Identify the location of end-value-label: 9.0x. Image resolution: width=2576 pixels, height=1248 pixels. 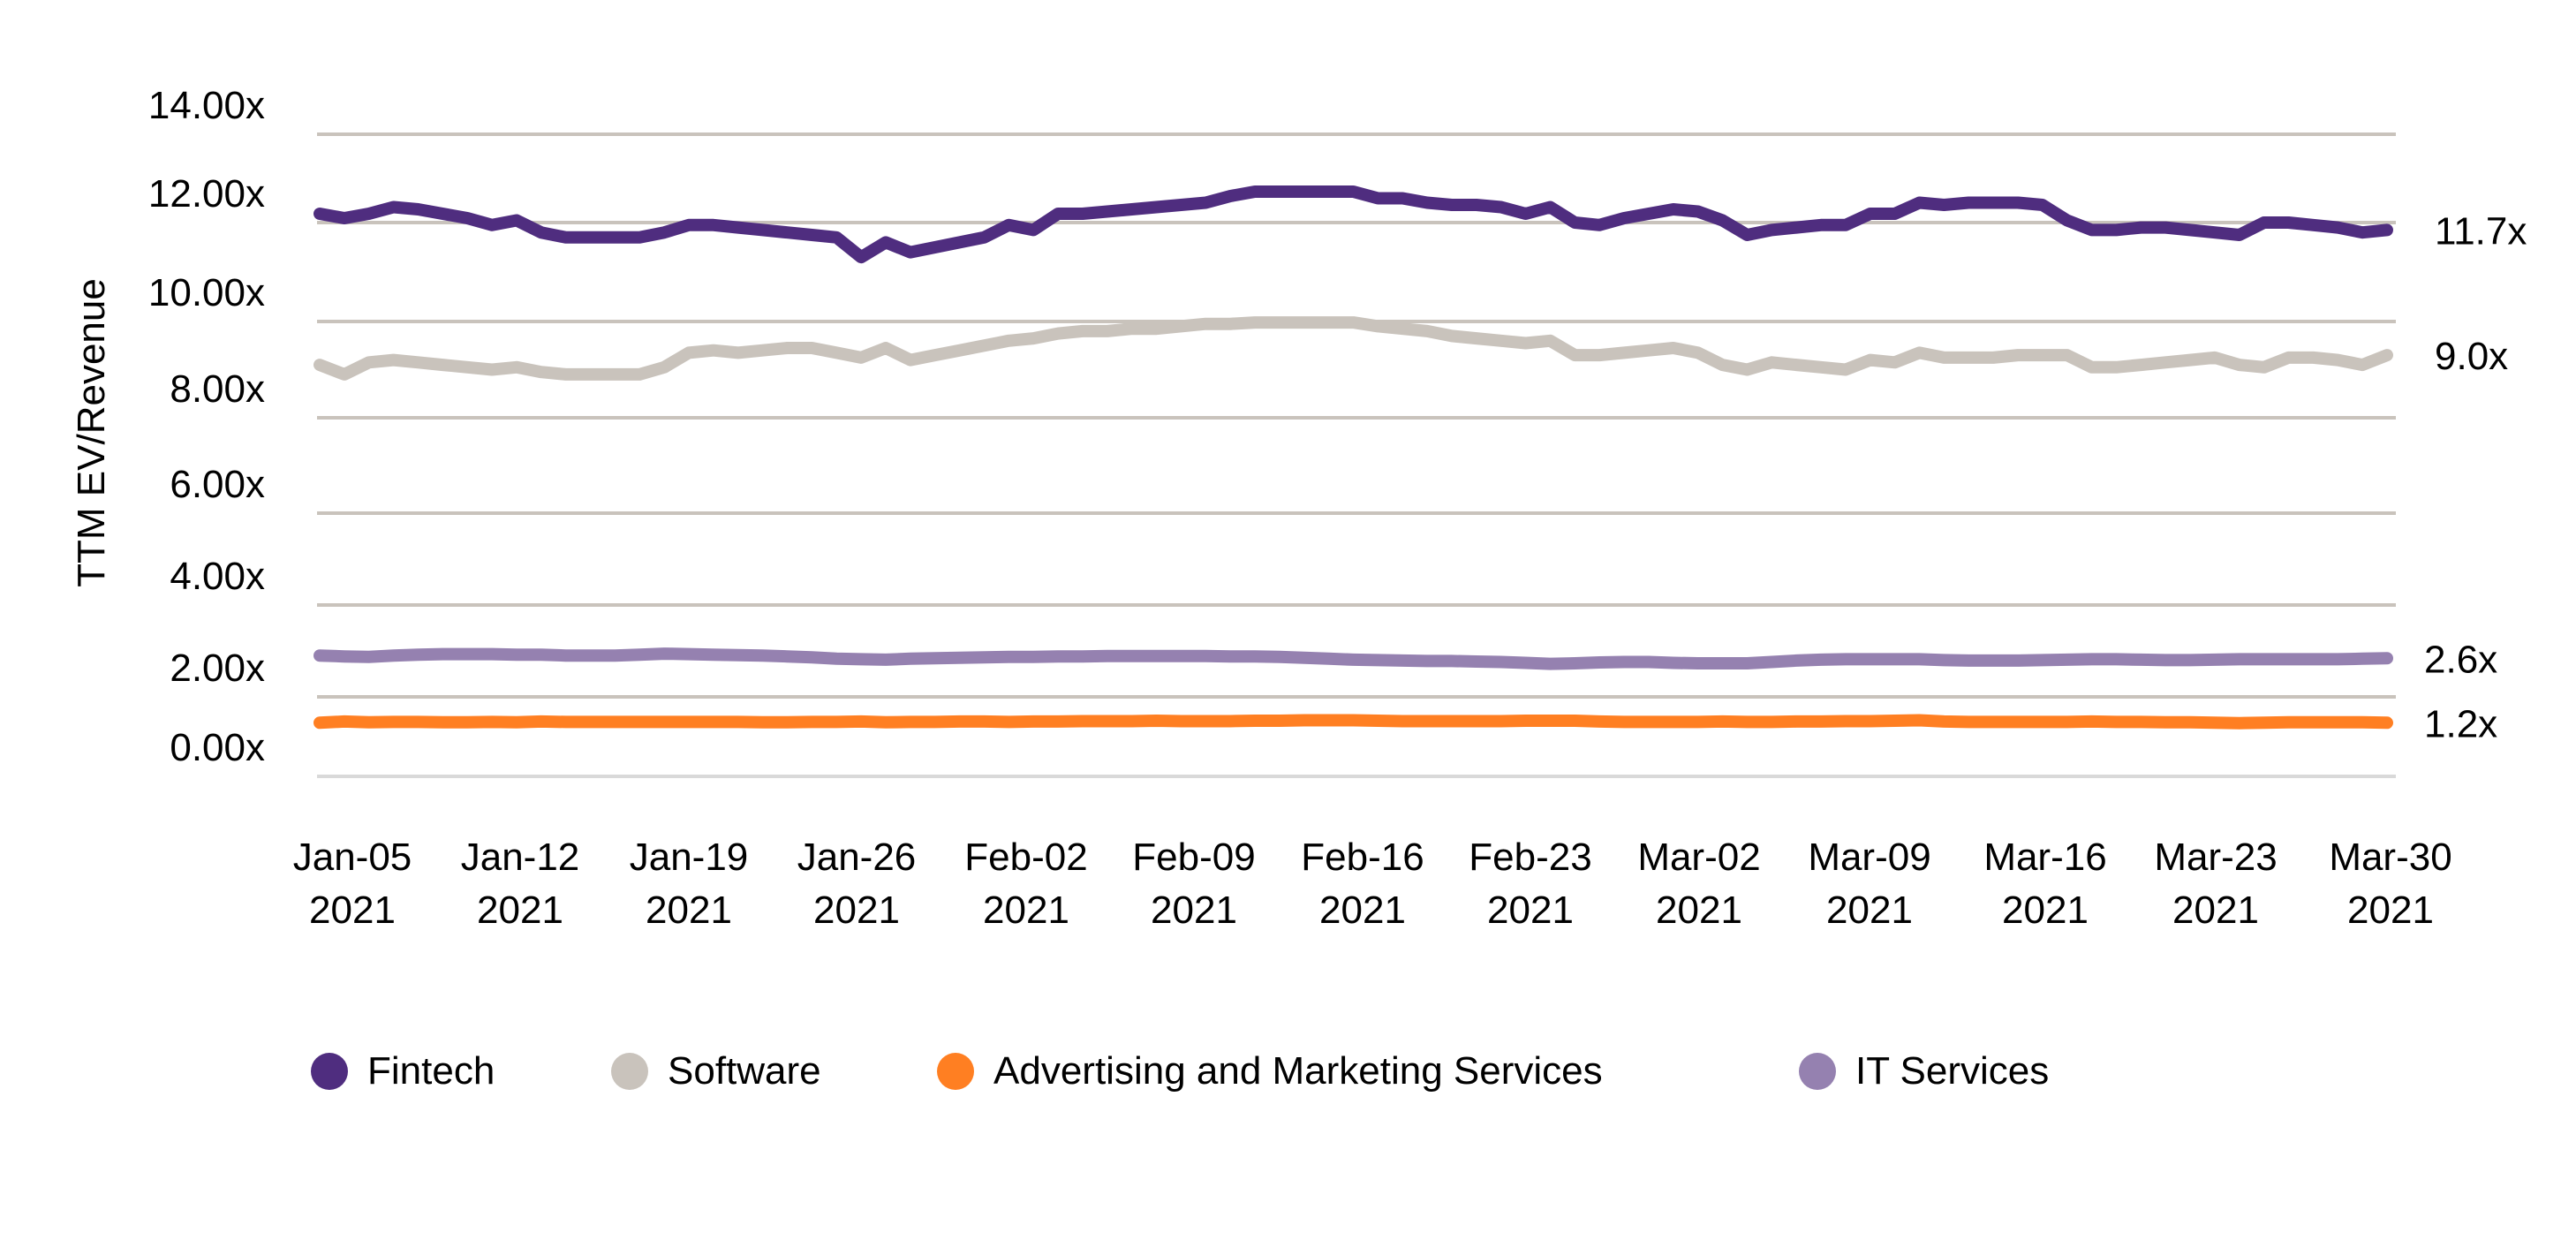
(2472, 357).